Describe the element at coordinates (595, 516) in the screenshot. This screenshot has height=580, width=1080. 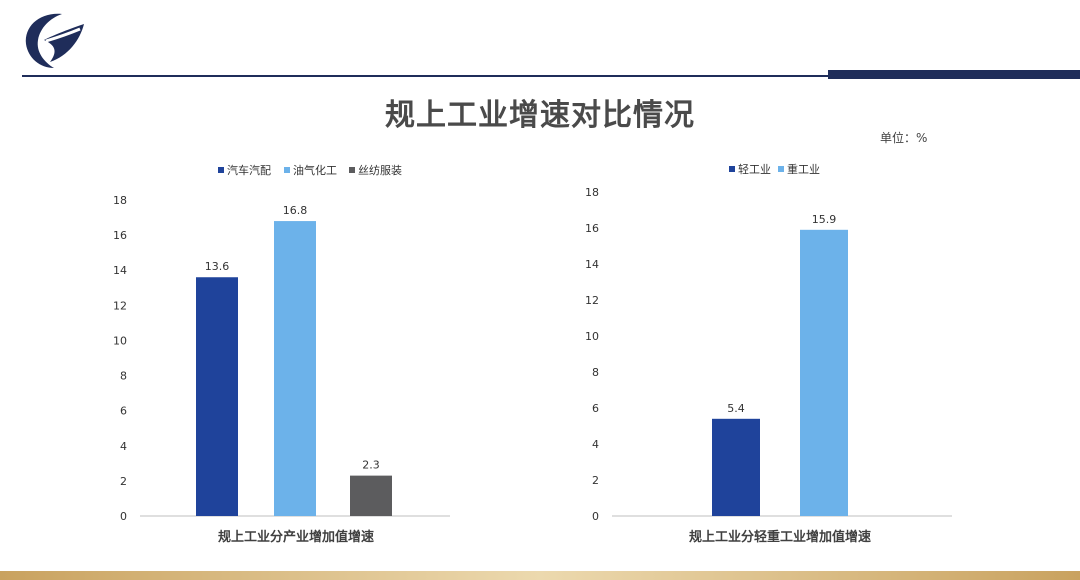
I see `chart-1-y-tick-label: 0` at that location.